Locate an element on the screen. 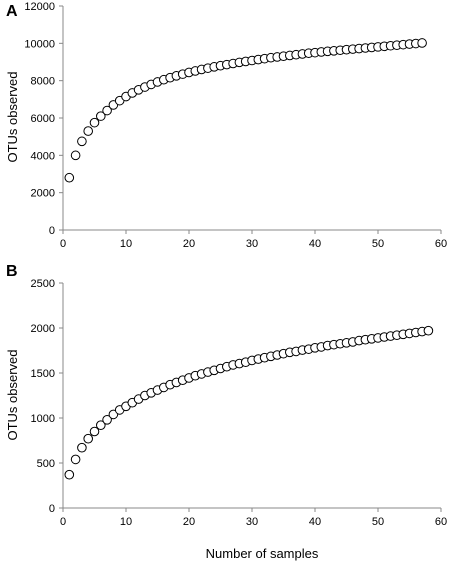 This screenshot has height=565, width=452. x-axis-a: 0 10 20 30 40 50 60 is located at coordinates (253, 239).